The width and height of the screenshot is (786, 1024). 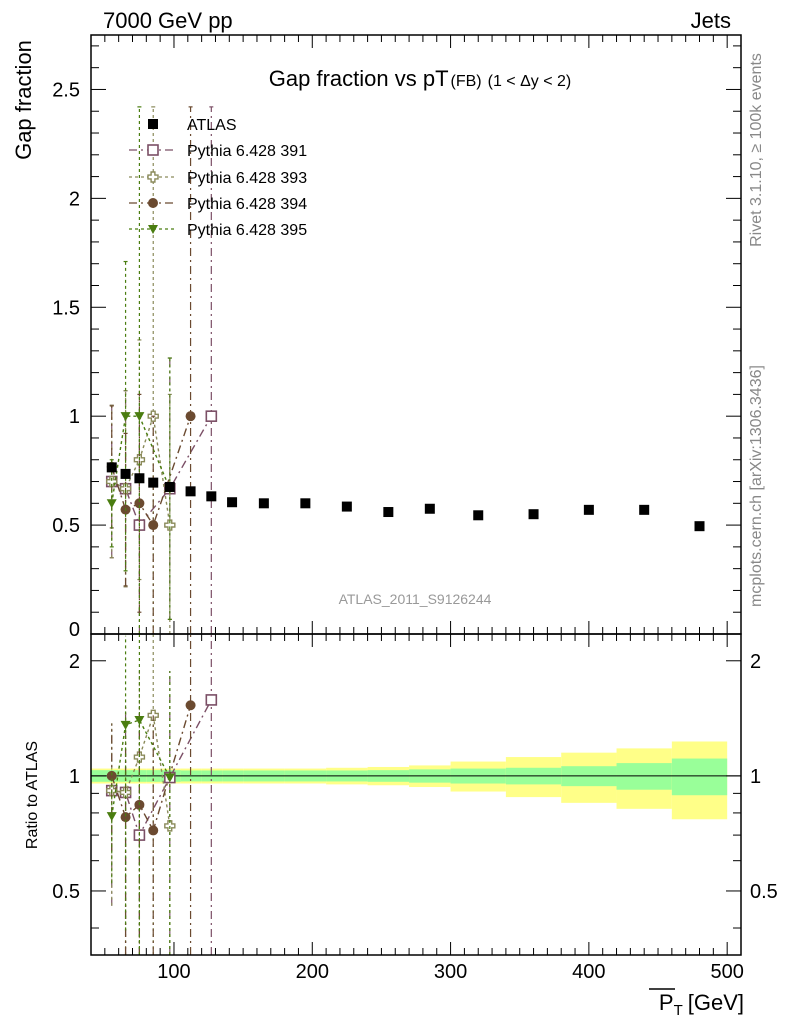 I want to click on y-tick-label: 2, so click(x=74, y=199).